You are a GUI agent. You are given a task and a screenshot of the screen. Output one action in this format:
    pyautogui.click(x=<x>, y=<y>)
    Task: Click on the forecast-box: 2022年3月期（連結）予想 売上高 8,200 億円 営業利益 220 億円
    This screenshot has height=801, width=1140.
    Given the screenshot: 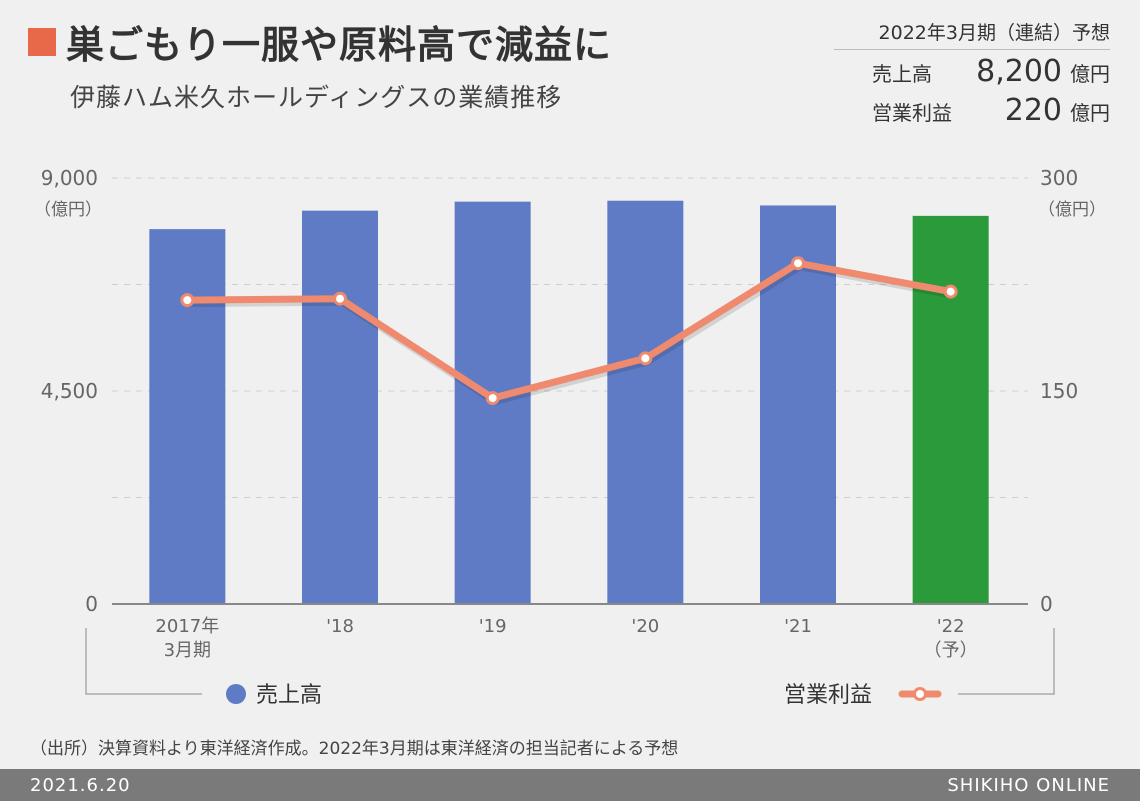 What is the action you would take?
    pyautogui.click(x=972, y=73)
    